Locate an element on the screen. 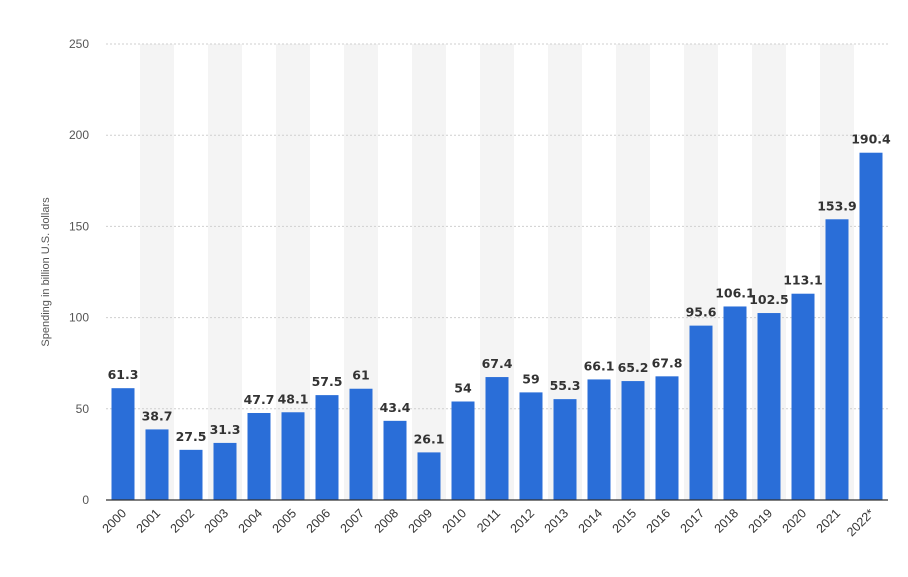 The height and width of the screenshot is (577, 908). data-label: 48.1 is located at coordinates (293, 398).